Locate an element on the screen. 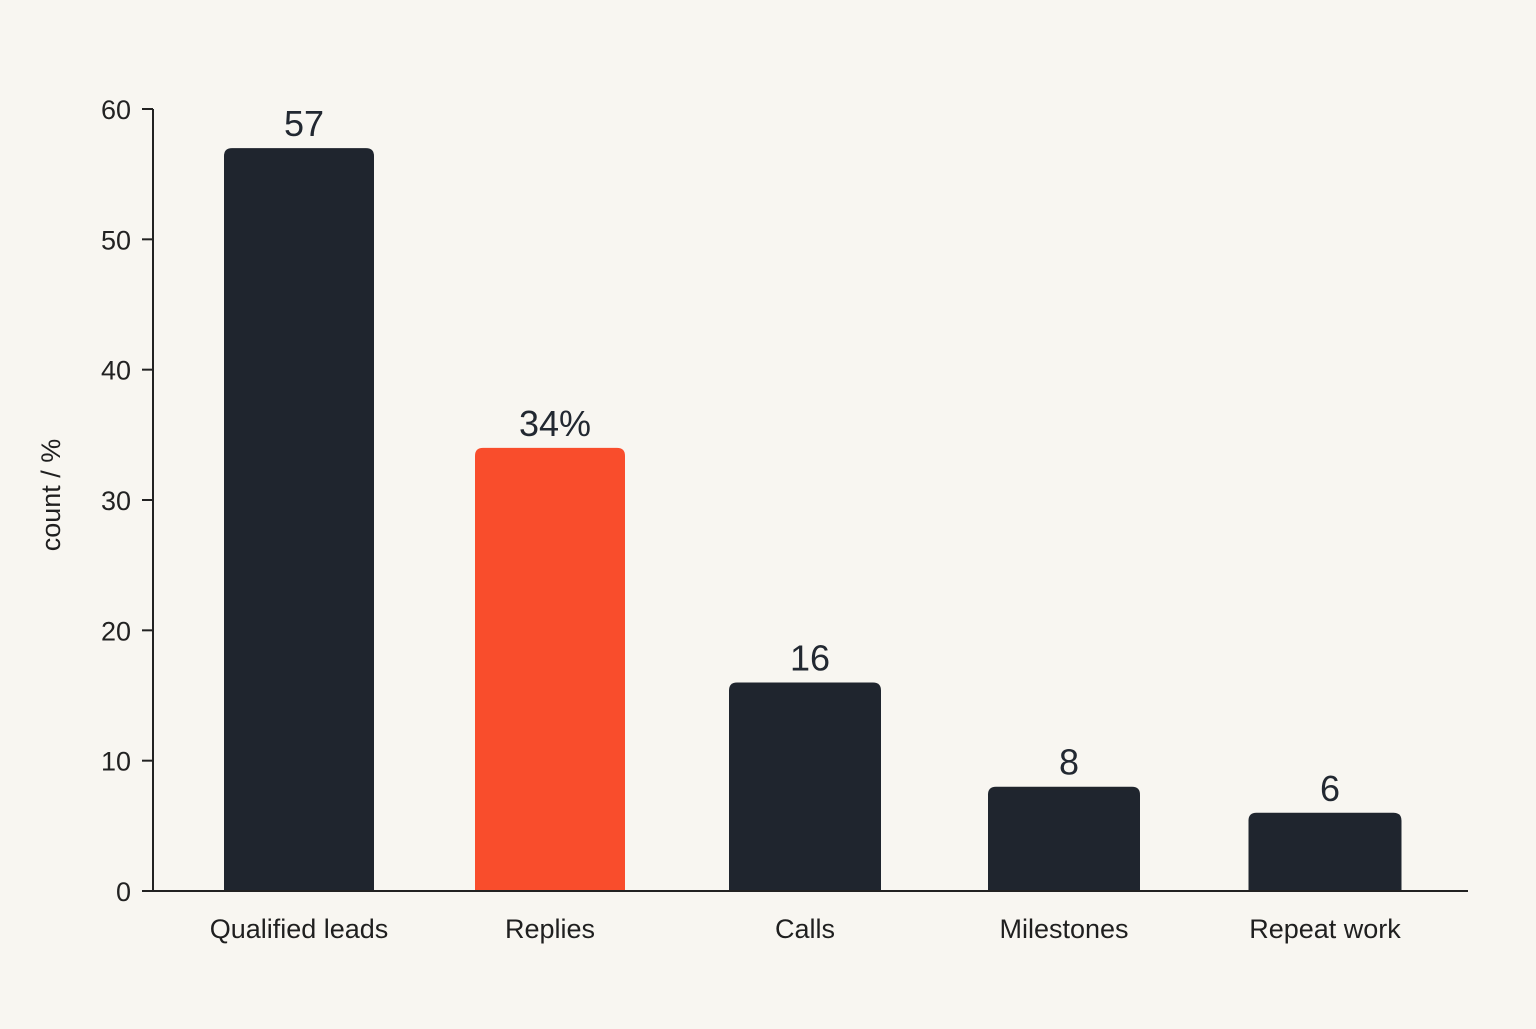 This screenshot has width=1536, height=1029. bar-value-label: 6 is located at coordinates (1330, 788).